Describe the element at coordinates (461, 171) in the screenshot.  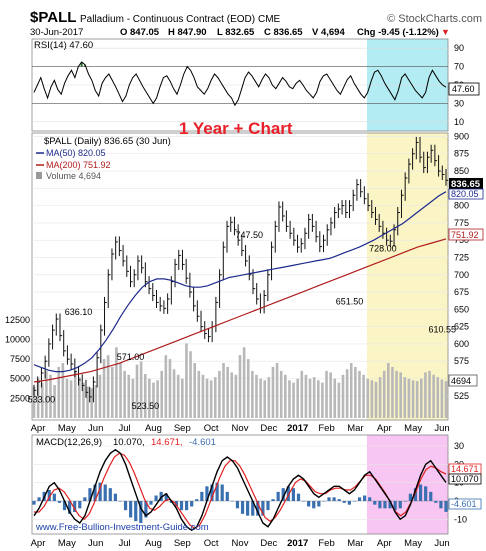
I see `price-tick-label: 850` at that location.